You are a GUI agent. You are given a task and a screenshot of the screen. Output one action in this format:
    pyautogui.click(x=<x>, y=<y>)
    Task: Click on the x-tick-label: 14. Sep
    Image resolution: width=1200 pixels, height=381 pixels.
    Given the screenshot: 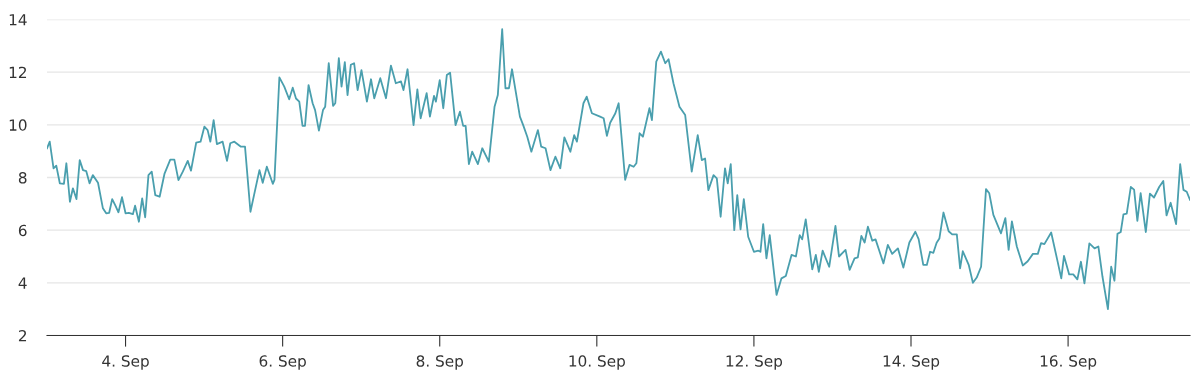 What is the action you would take?
    pyautogui.click(x=911, y=362)
    